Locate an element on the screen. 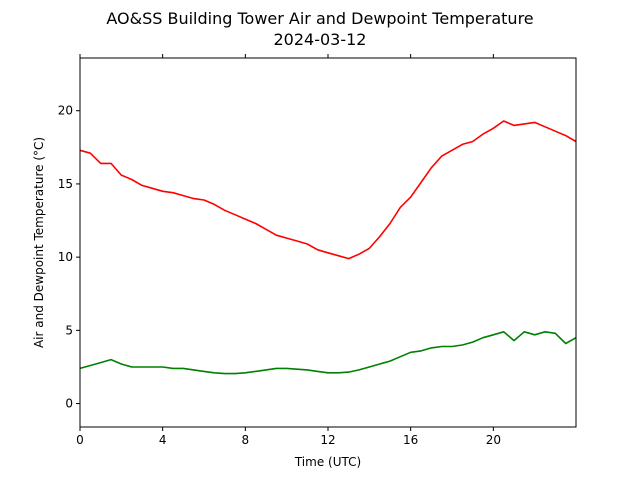 This screenshot has width=640, height=480. x-tick-label: 4 is located at coordinates (163, 440).